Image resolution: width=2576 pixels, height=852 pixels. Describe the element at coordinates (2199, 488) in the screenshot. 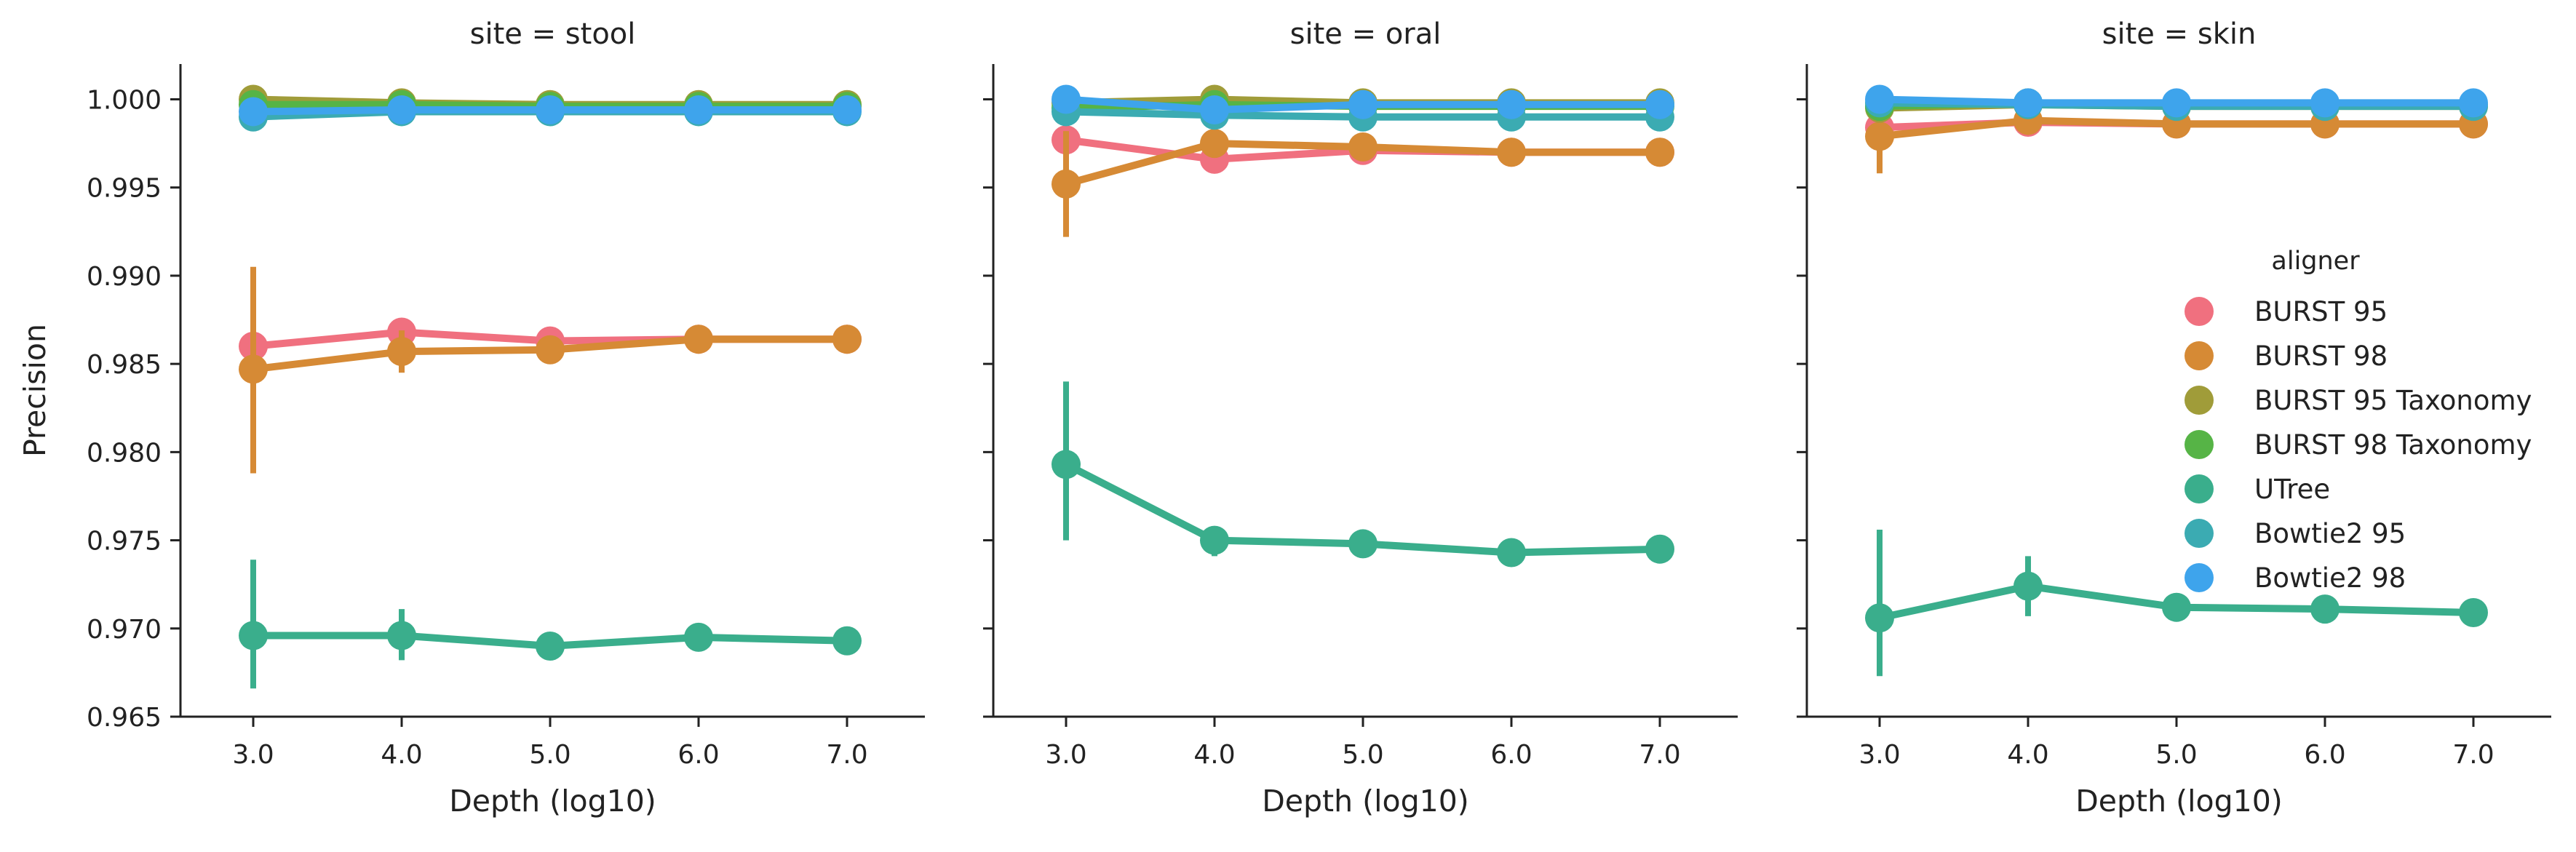

I see `legend-marker-utree` at that location.